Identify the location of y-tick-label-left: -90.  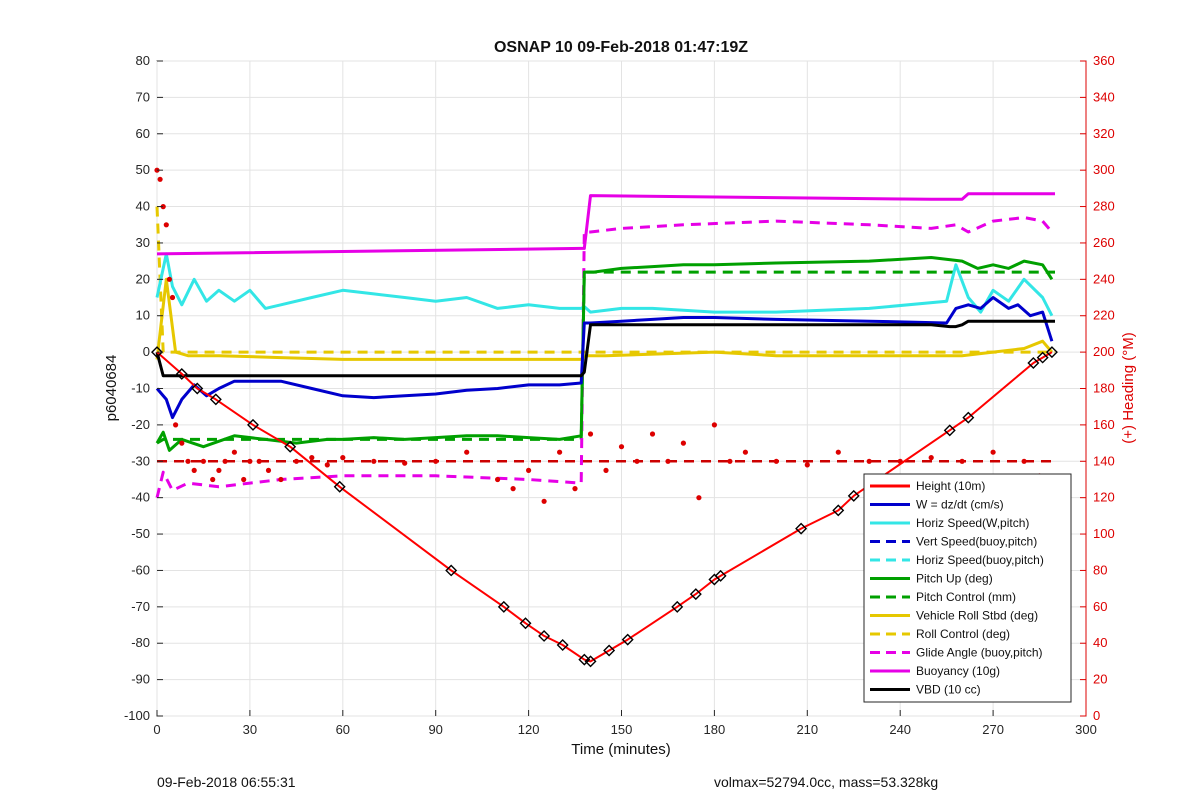
(140, 679).